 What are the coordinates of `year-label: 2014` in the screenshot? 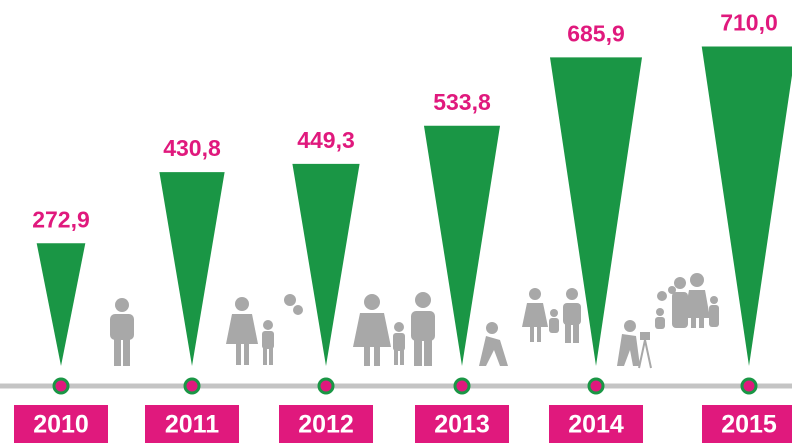 It's located at (596, 425).